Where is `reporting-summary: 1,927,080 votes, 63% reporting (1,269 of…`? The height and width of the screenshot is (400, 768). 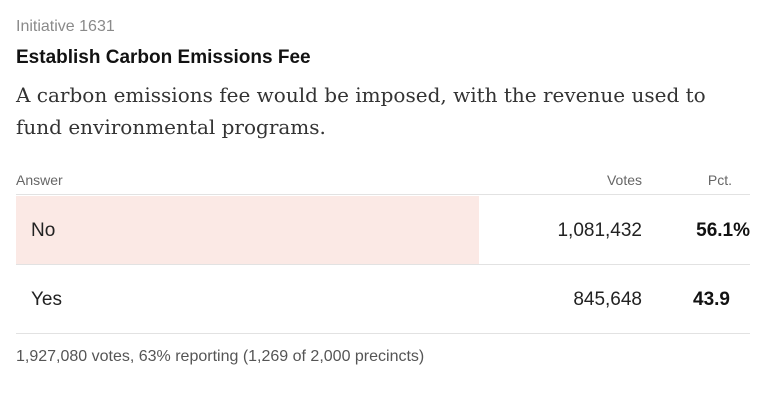 reporting-summary: 1,927,080 votes, 63% reporting (1,269 of… is located at coordinates (220, 356).